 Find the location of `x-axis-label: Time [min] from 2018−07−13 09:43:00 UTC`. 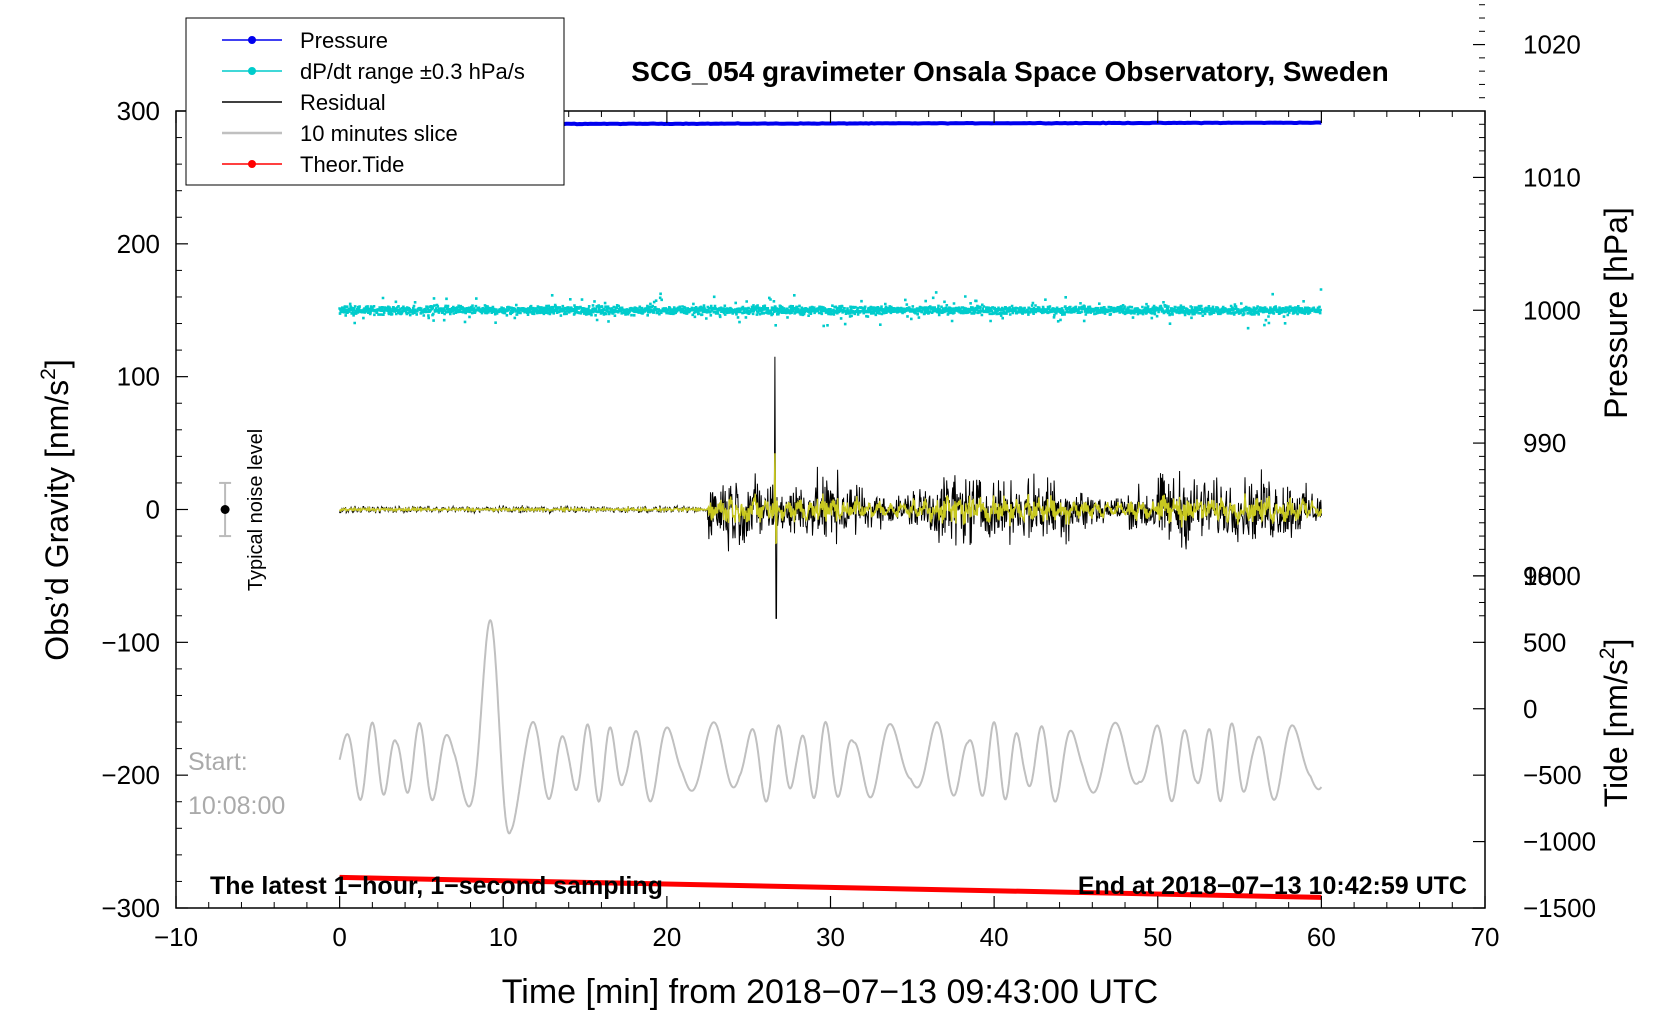

x-axis-label: Time [min] from 2018−07−13 09:43:00 UTC is located at coordinates (830, 992).